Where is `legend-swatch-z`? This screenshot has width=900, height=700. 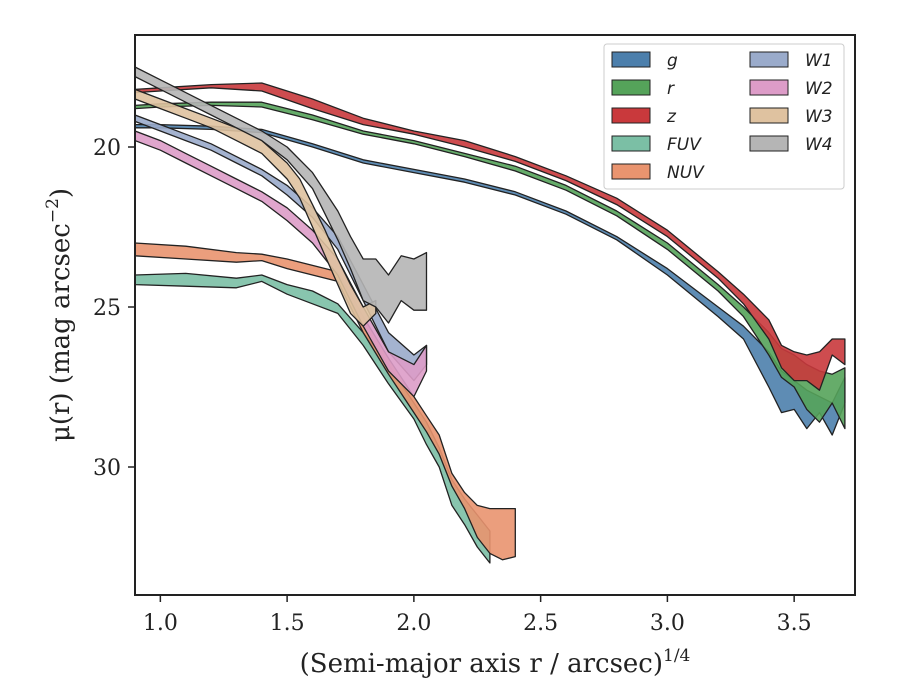 legend-swatch-z is located at coordinates (631, 115).